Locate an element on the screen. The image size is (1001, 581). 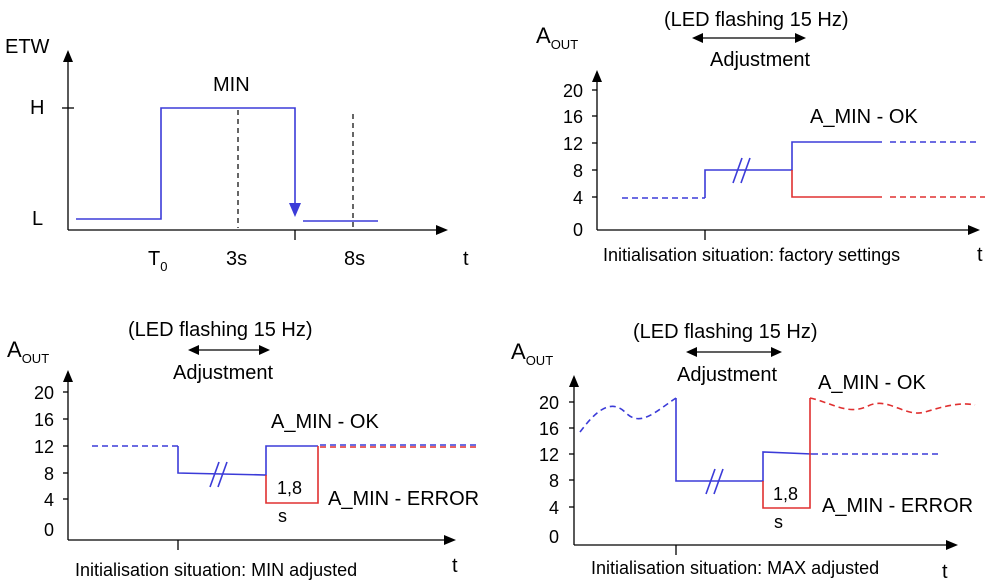
p4-duration-unit: s is located at coordinates (778, 522).